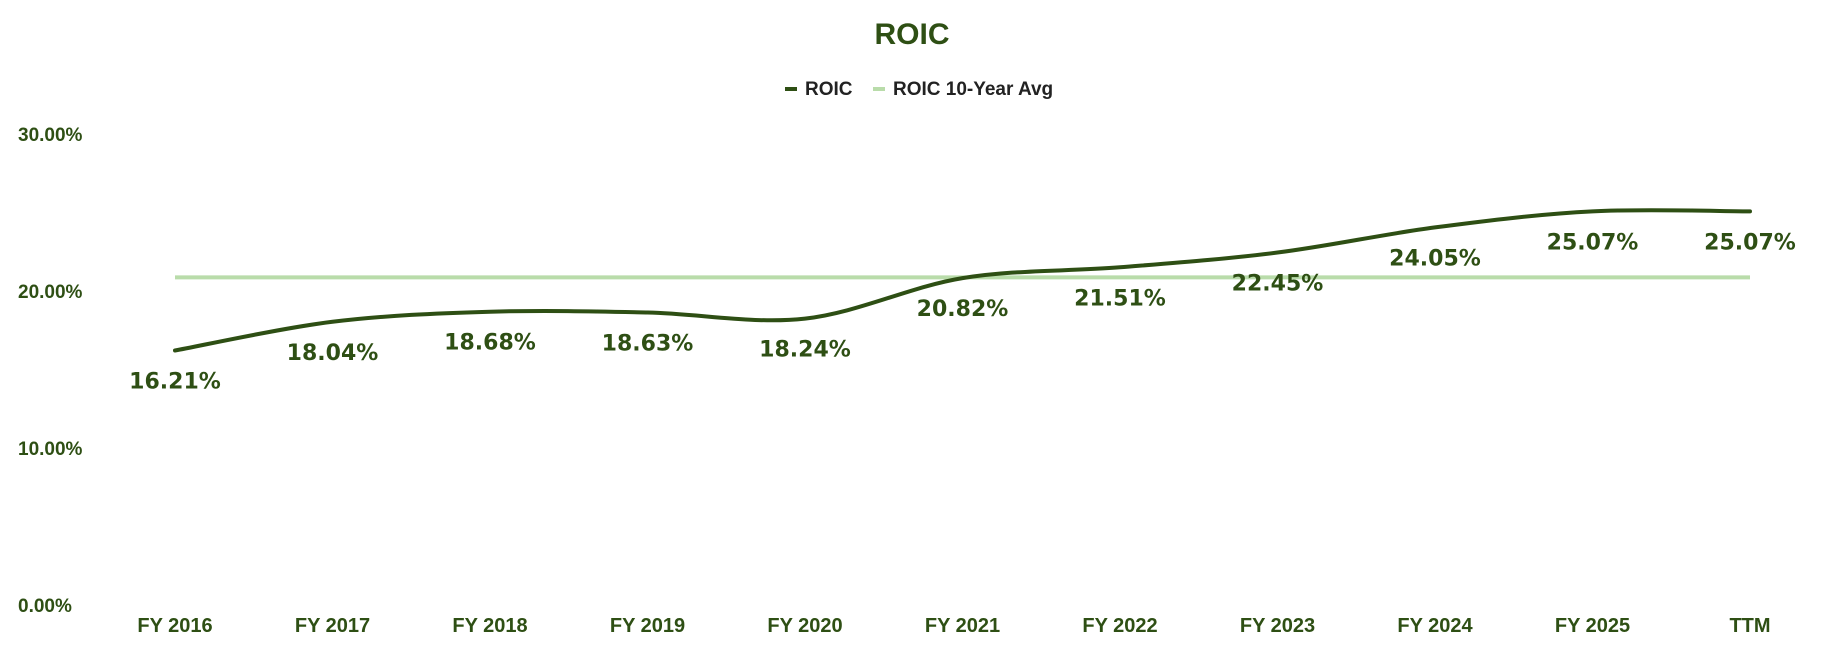 The width and height of the screenshot is (1824, 650). I want to click on roic-data-label: 18.24%, so click(805, 350).